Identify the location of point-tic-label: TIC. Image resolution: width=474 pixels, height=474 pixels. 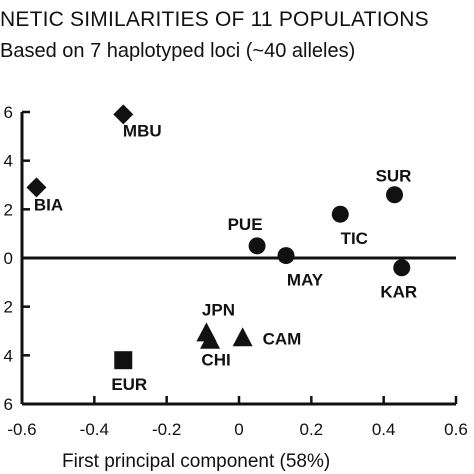
(354, 238).